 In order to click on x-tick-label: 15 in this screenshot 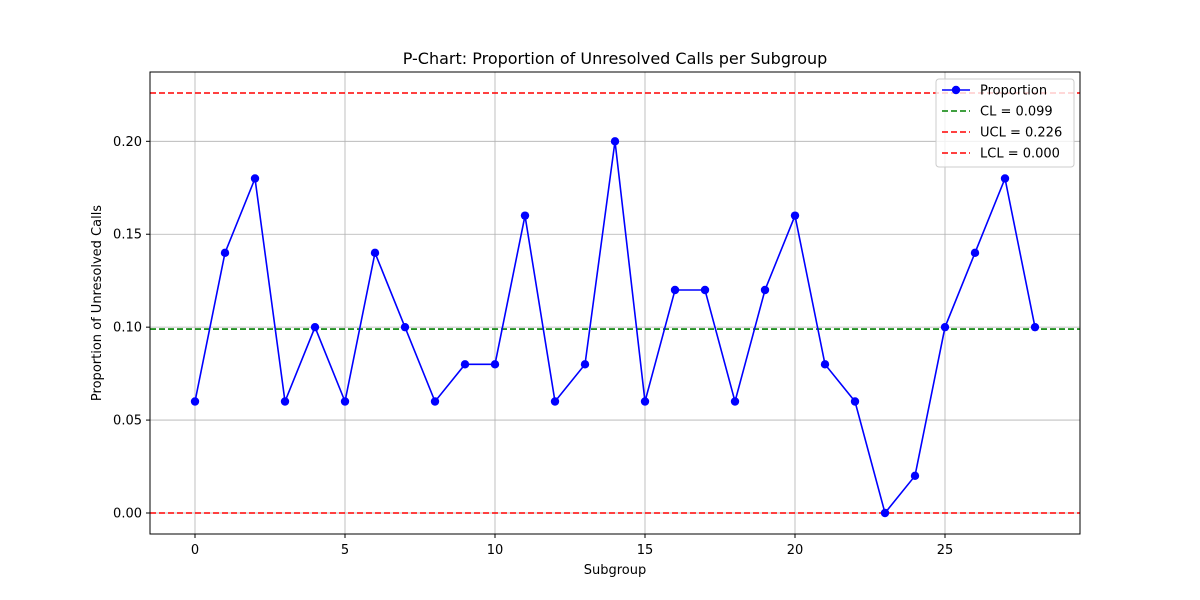, I will do `click(645, 550)`.